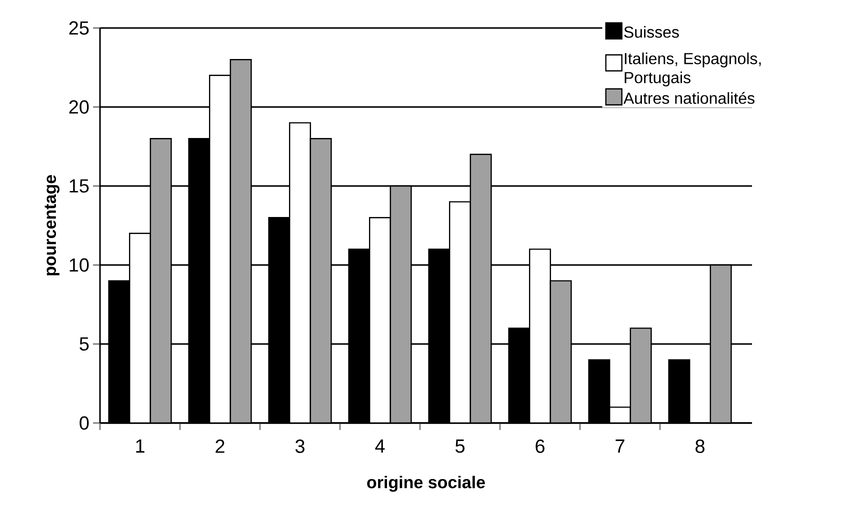  What do you see at coordinates (79, 186) in the screenshot?
I see `y-tick-label: 15` at bounding box center [79, 186].